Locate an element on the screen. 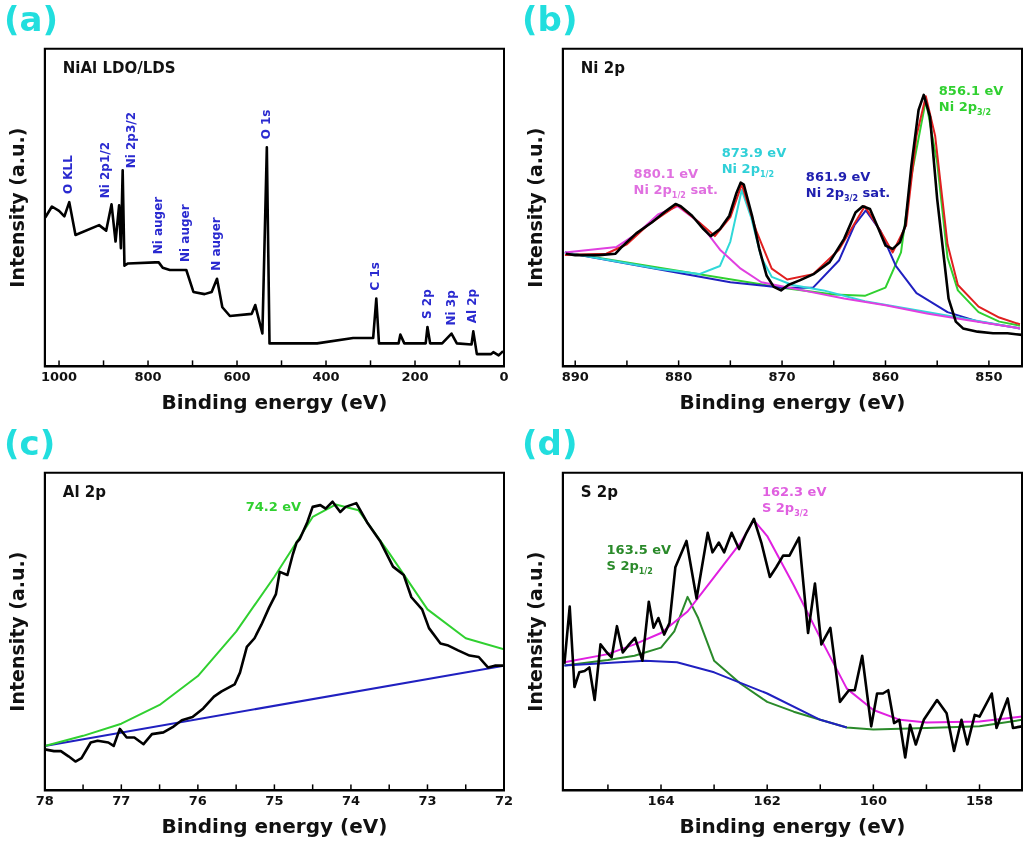  text: S 2p is located at coordinates (599, 491).